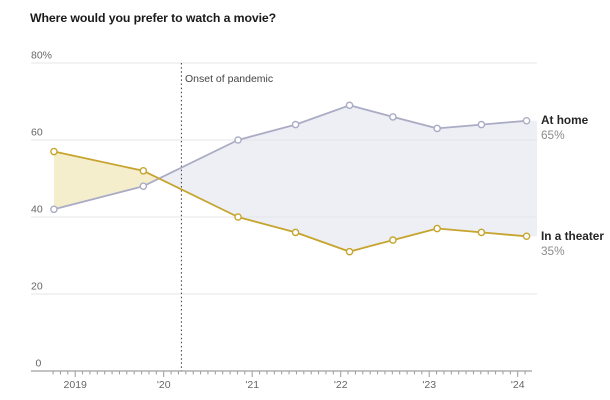  I want to click on y-tick-label-20: 20, so click(37, 287).